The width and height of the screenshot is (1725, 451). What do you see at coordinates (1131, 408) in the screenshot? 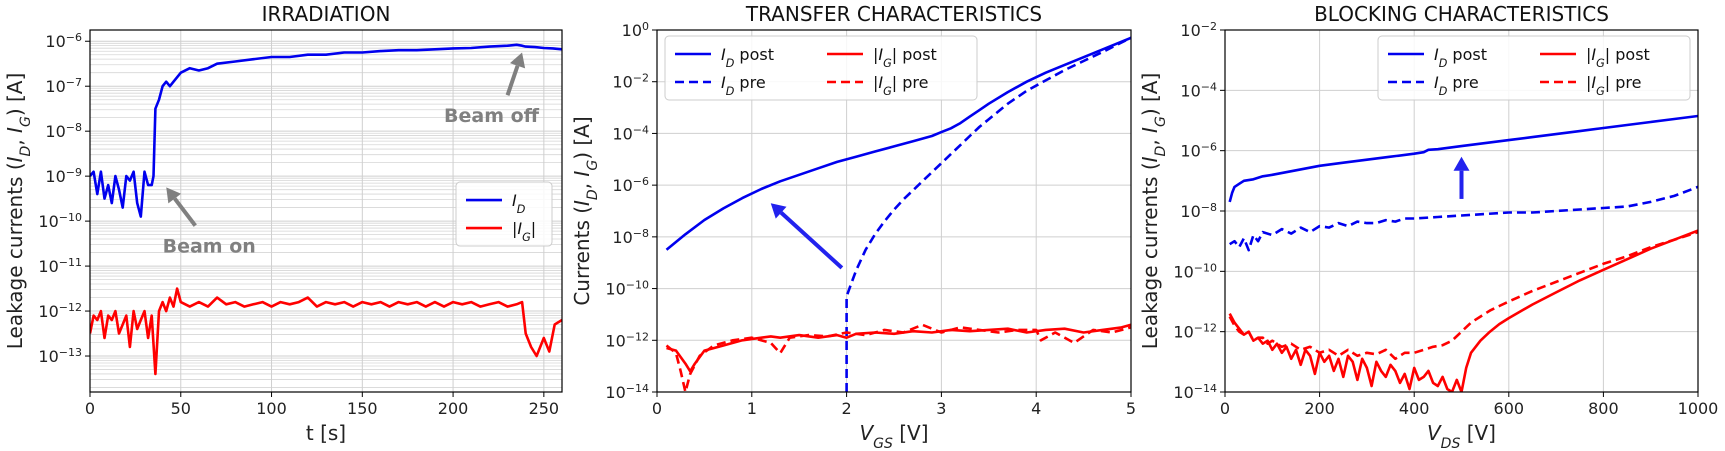
I see `x-tick-label: 5` at bounding box center [1131, 408].